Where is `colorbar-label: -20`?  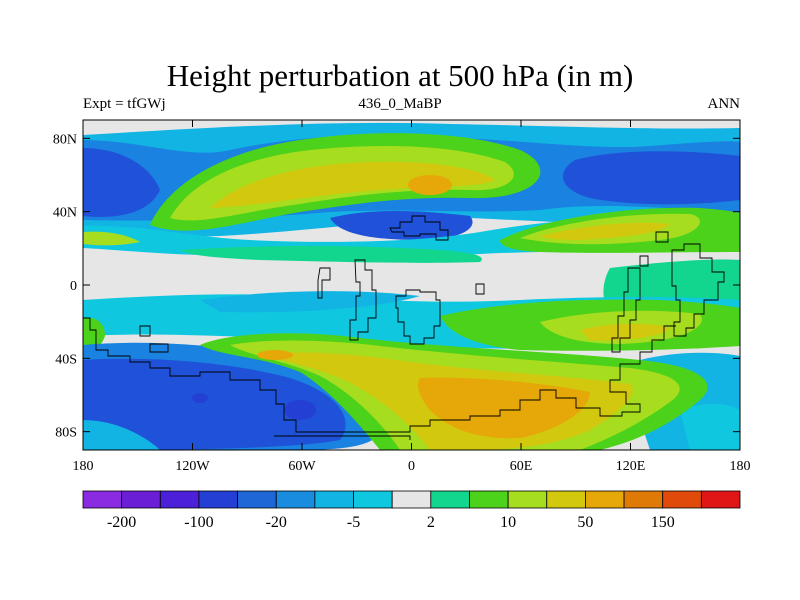
colorbar-label: -20 is located at coordinates (276, 522).